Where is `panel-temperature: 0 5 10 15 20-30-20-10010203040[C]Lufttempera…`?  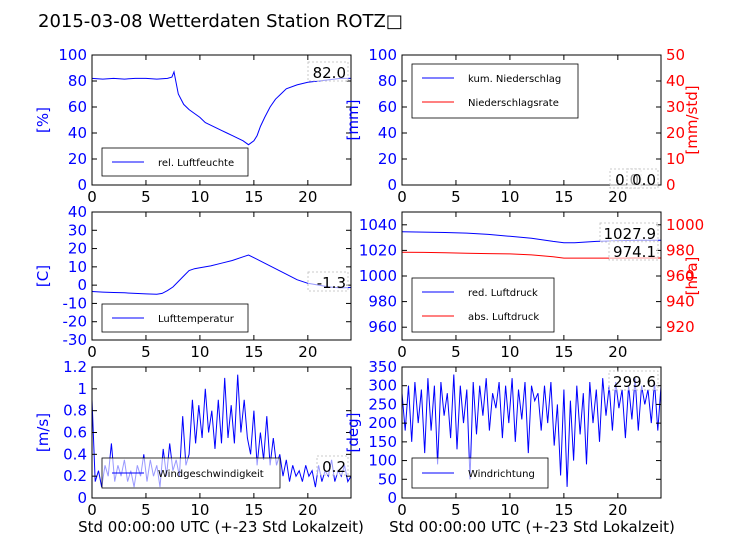
panel-temperature: 0 5 10 15 20-30-20-10010203040[C]Lufttempera… is located at coordinates (193, 282).